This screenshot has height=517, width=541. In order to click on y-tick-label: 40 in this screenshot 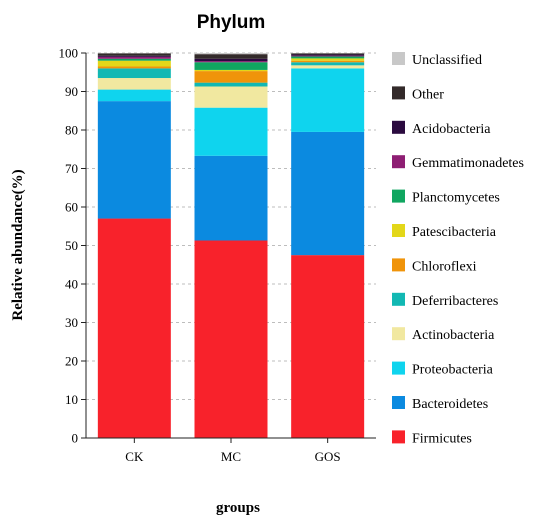, I will do `click(71, 284)`.